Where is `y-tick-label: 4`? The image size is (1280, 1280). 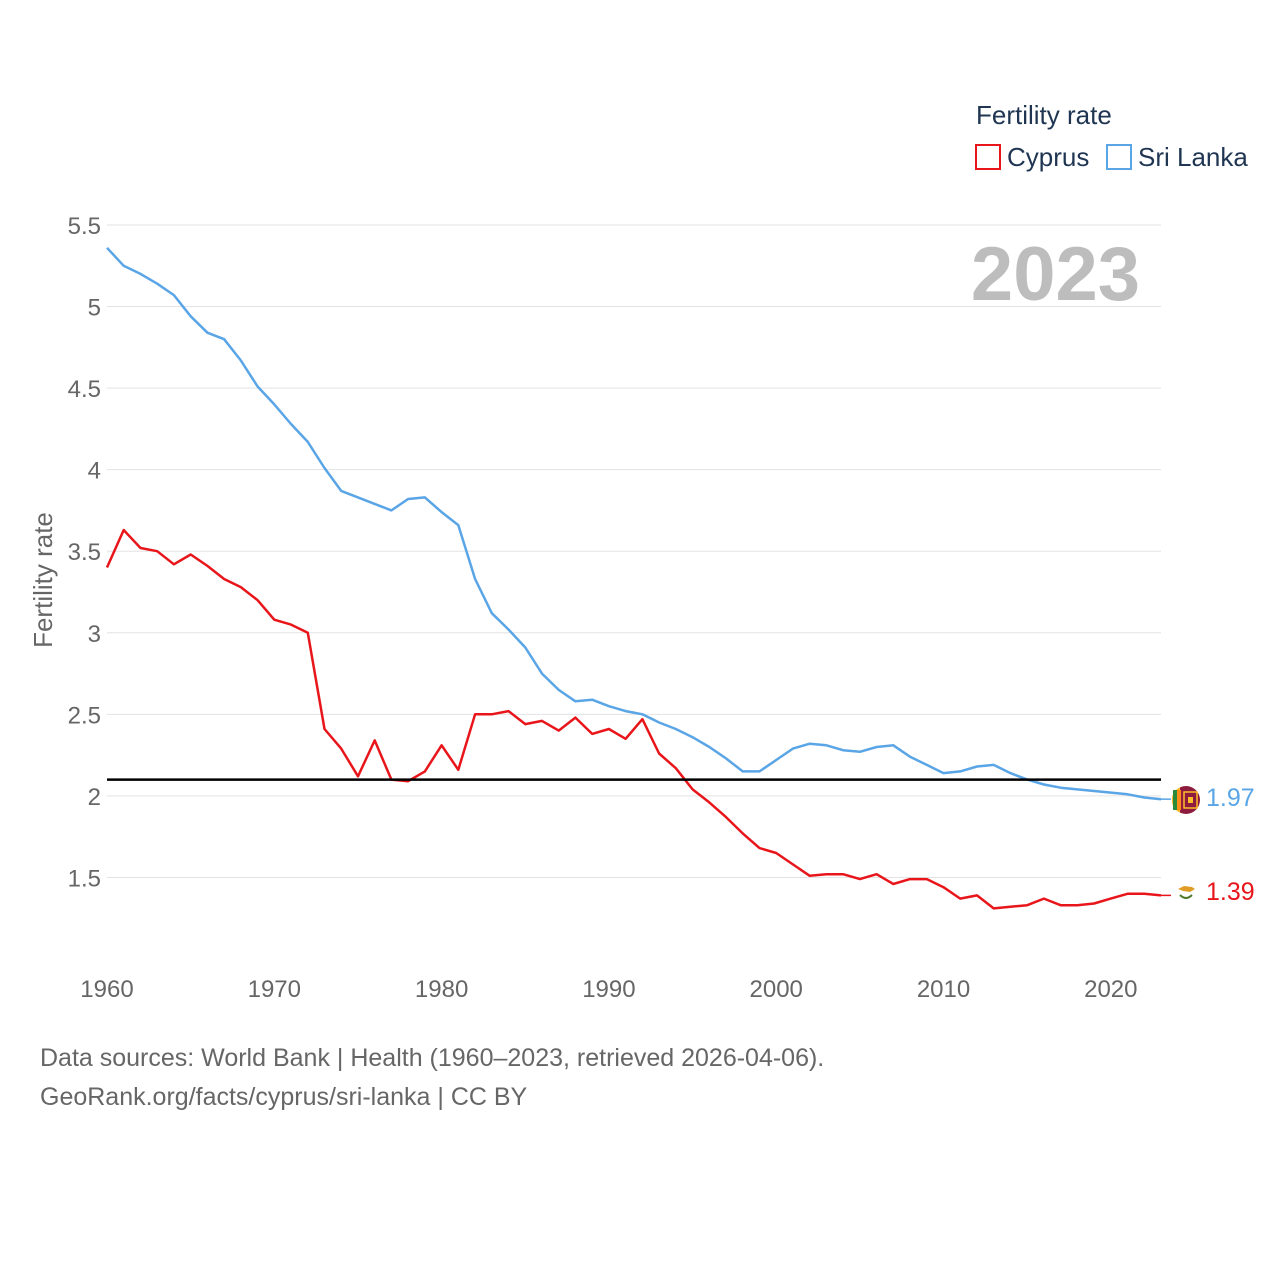
y-tick-label: 4 is located at coordinates (94, 471).